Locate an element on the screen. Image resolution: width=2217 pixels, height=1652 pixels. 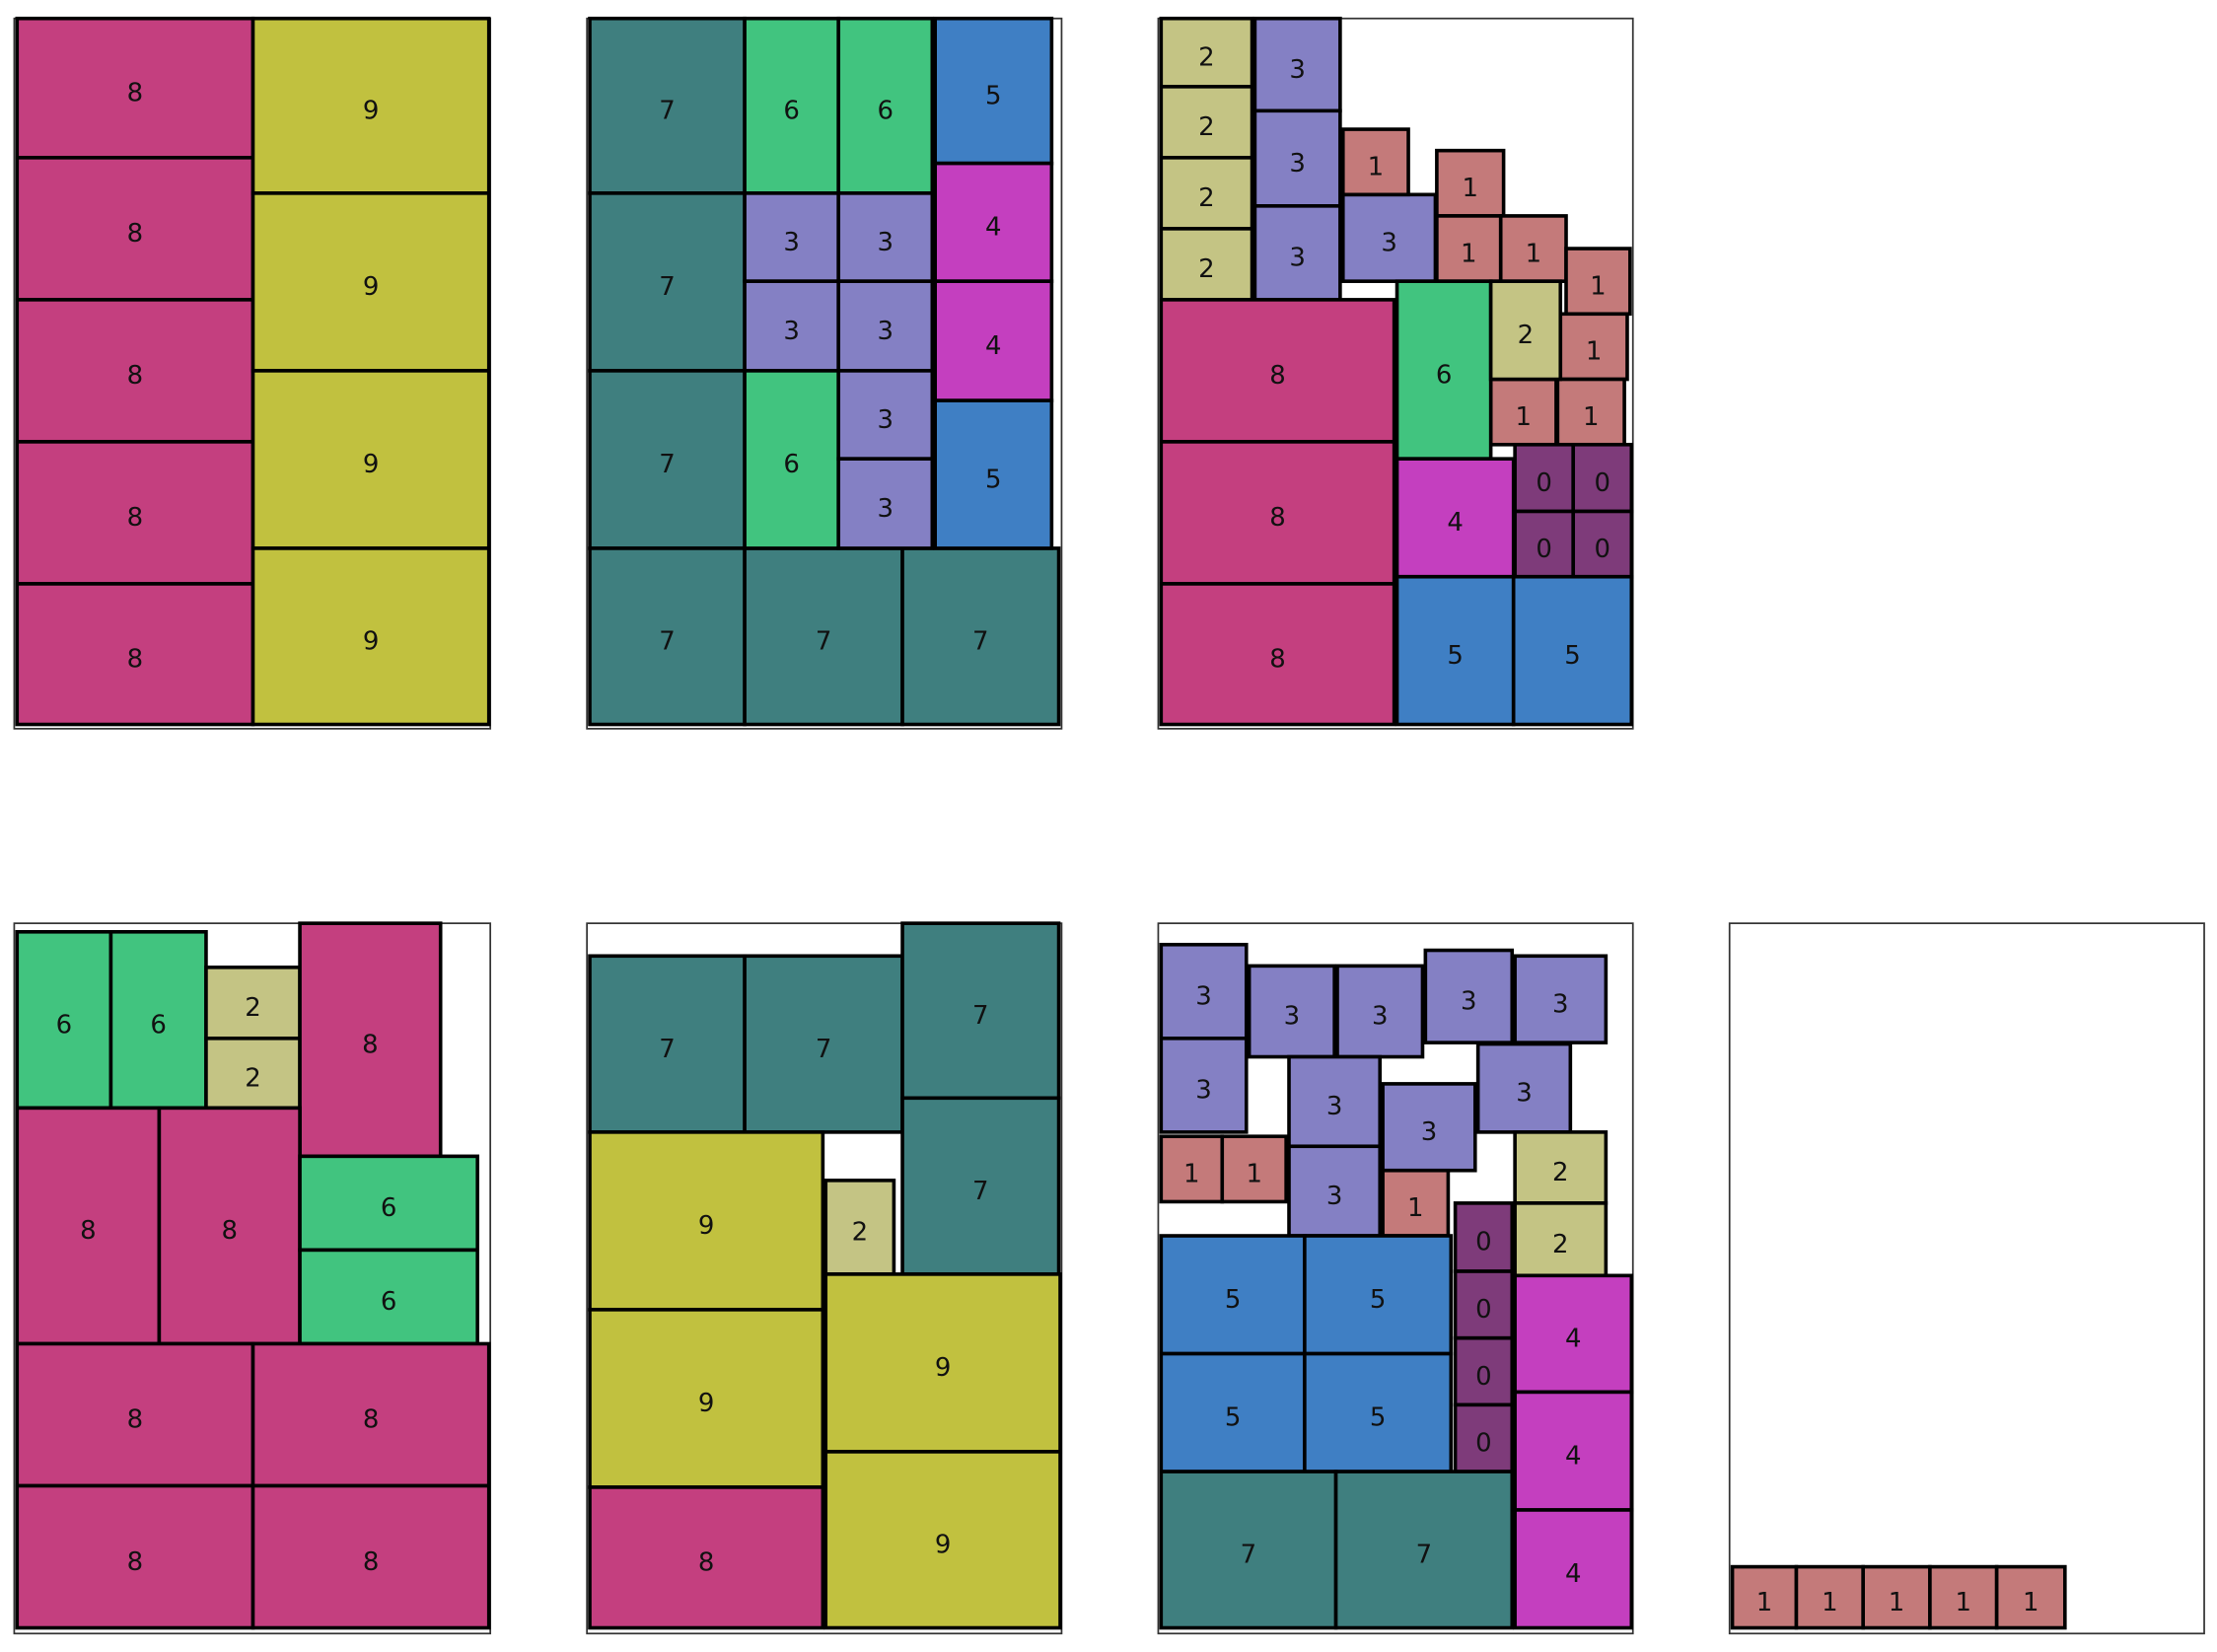
bin-panel: 1 1 1 1 1 is located at coordinates (1967, 1279).